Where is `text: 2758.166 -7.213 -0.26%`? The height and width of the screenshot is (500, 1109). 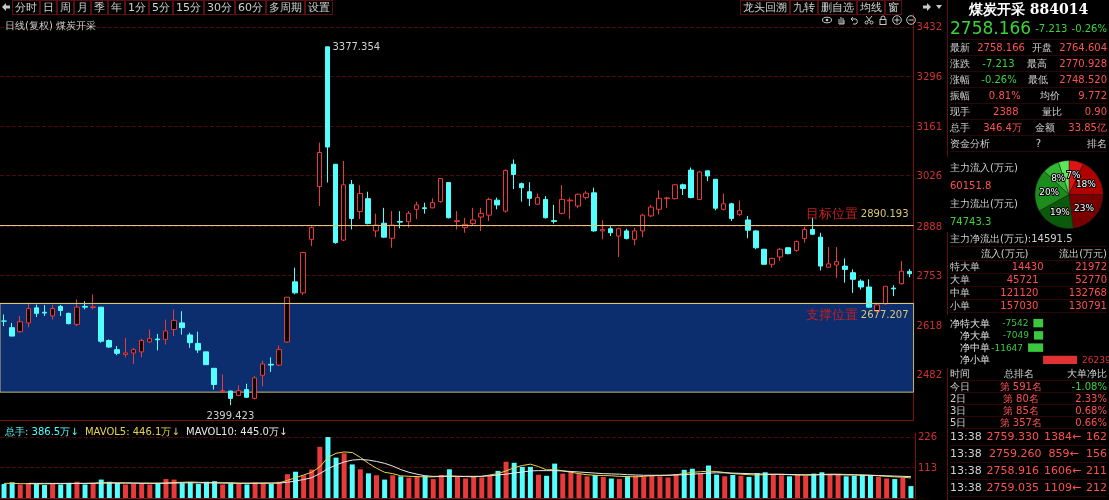
text: 2758.166 -7.213 -0.26% is located at coordinates (1028, 28).